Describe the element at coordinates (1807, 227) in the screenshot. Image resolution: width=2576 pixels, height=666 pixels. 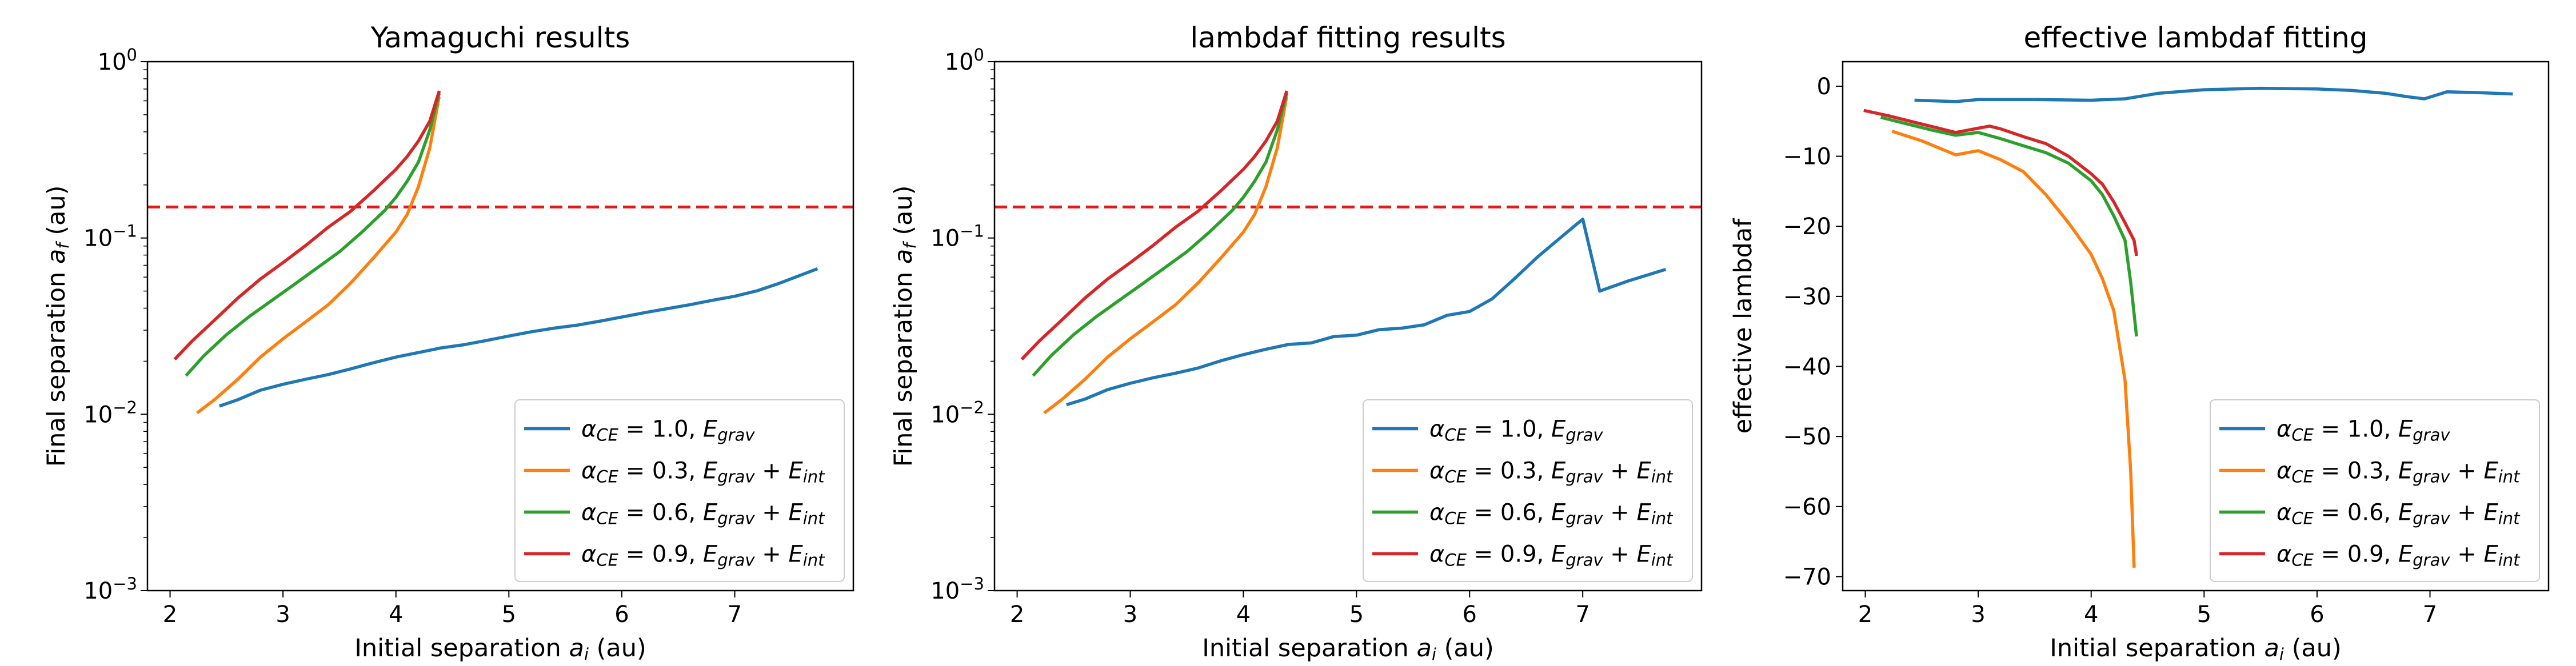
I see `y-tick-label: −20` at that location.